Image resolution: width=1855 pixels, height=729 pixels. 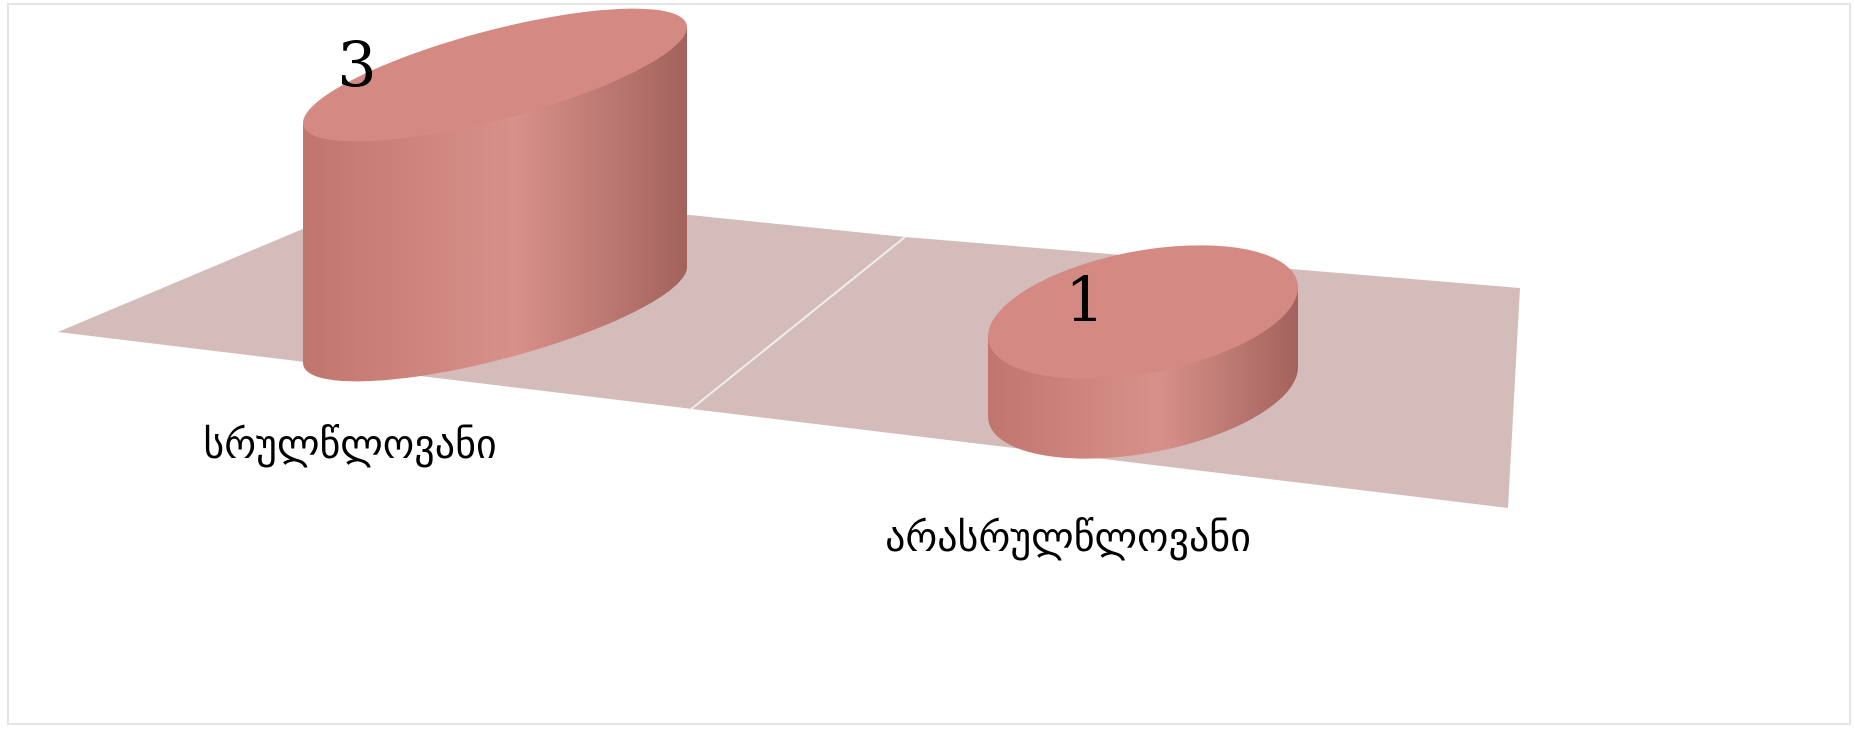 What do you see at coordinates (1068, 538) in the screenshot?
I see `category-label: არასრულწლოვანი` at bounding box center [1068, 538].